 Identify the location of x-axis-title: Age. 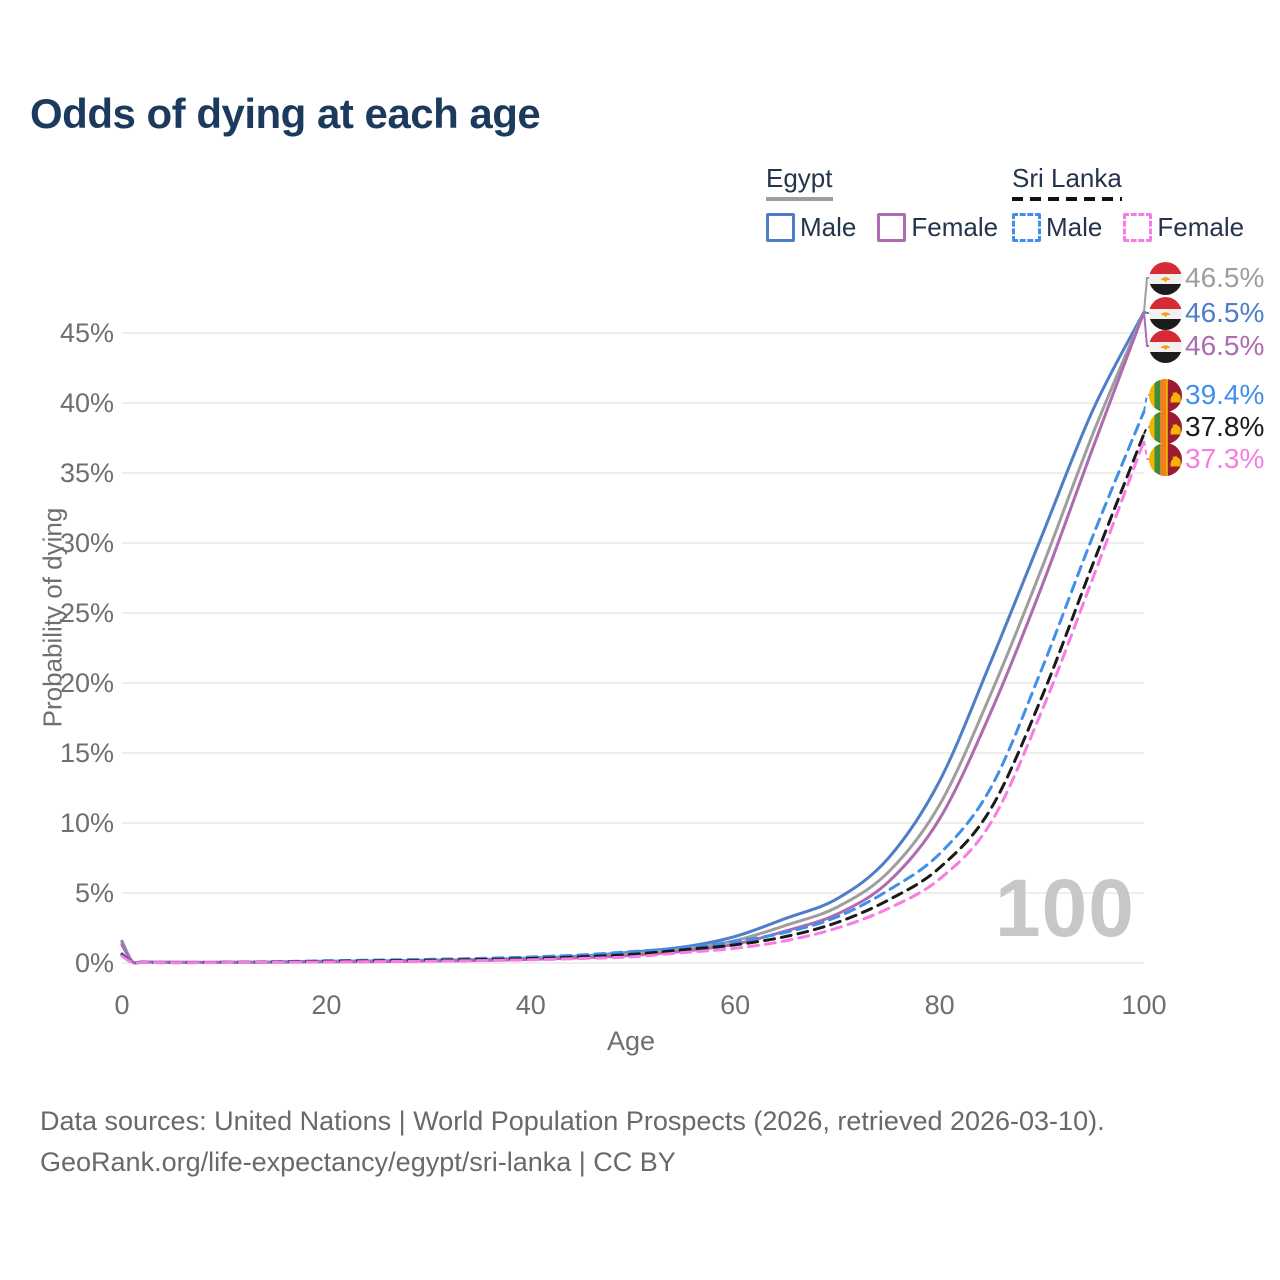
(631, 1041).